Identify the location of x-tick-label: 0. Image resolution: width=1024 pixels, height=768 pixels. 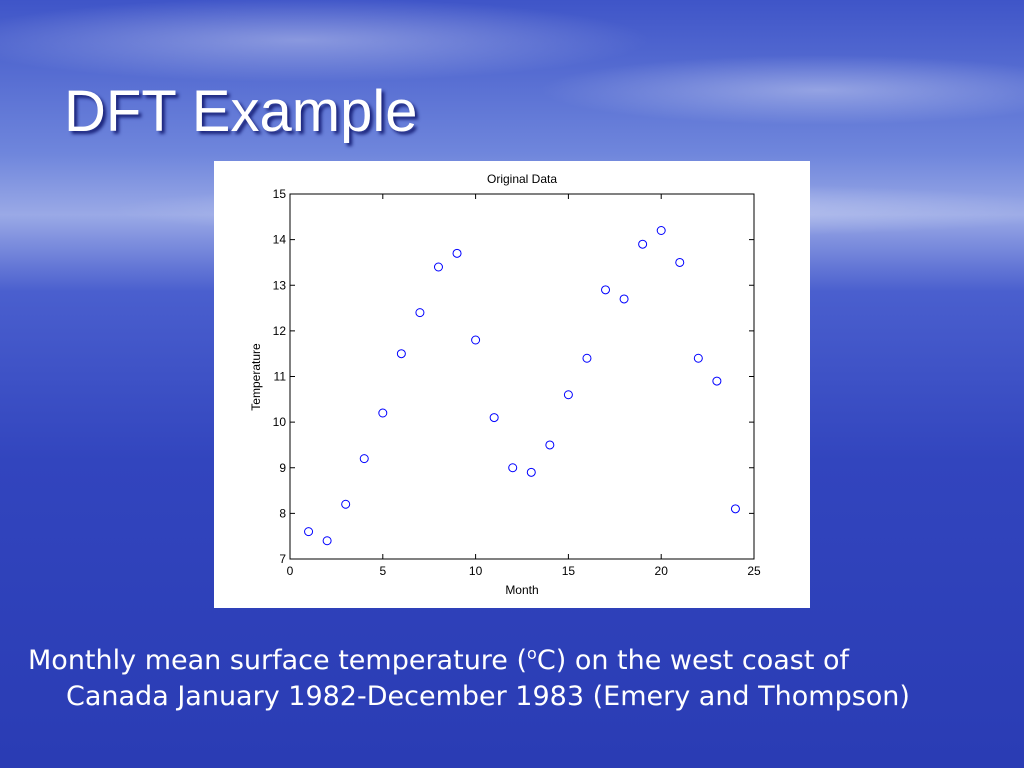
(290, 571).